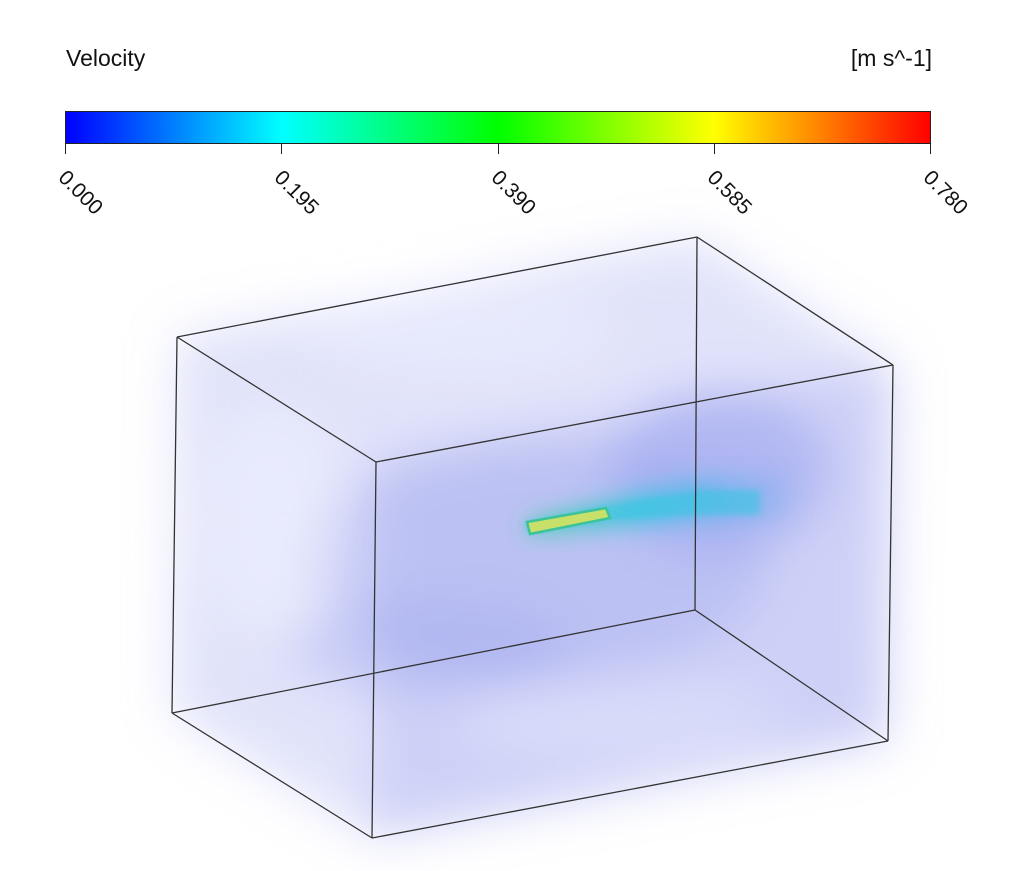 The image size is (1024, 871). What do you see at coordinates (106, 58) in the screenshot?
I see `legend-title: Velocity` at bounding box center [106, 58].